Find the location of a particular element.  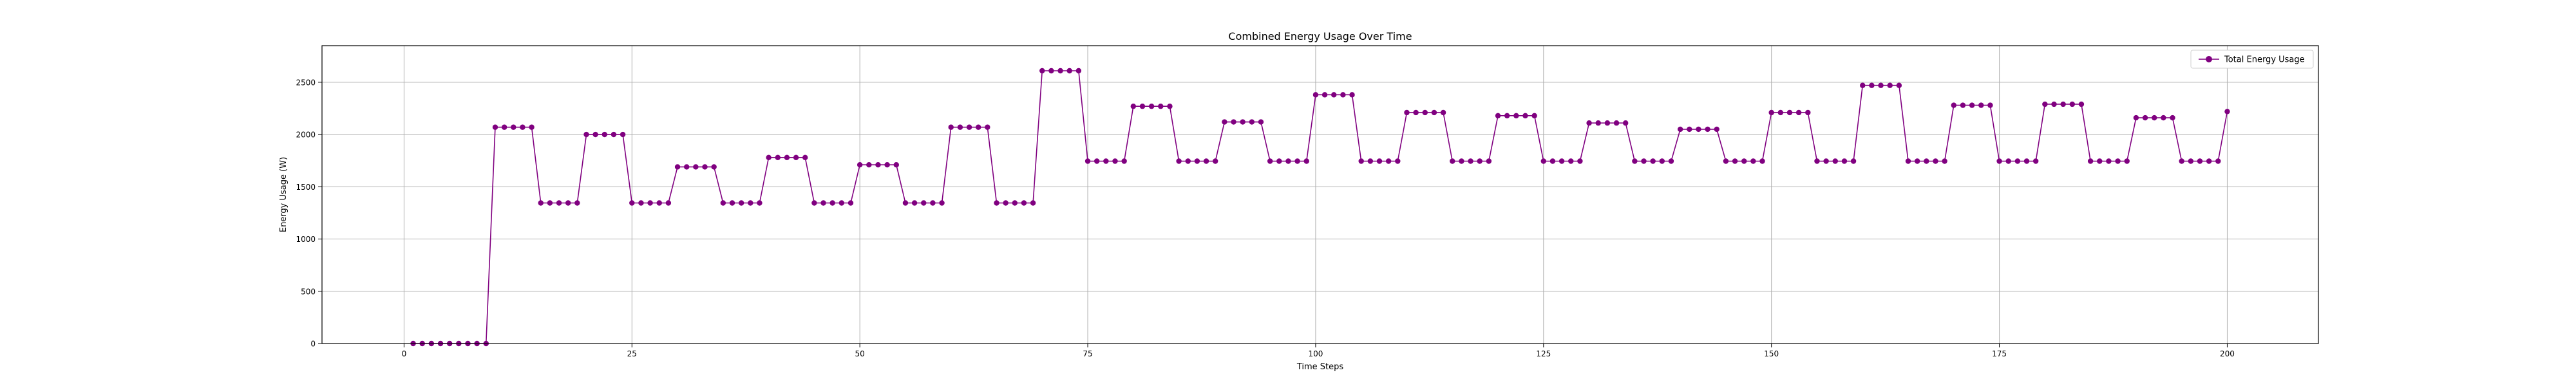

x-tick-label: 100 is located at coordinates (1316, 353).